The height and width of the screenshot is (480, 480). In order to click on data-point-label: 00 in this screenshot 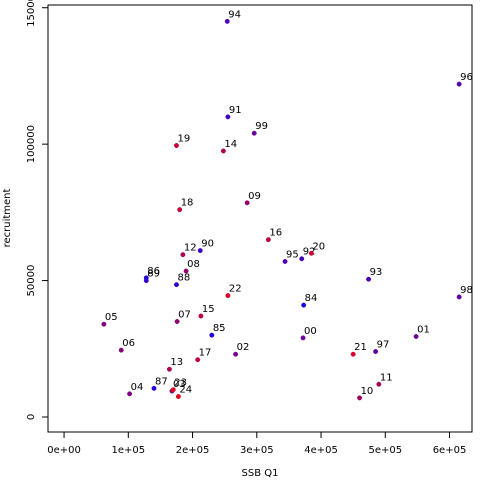, I will do `click(310, 331)`.